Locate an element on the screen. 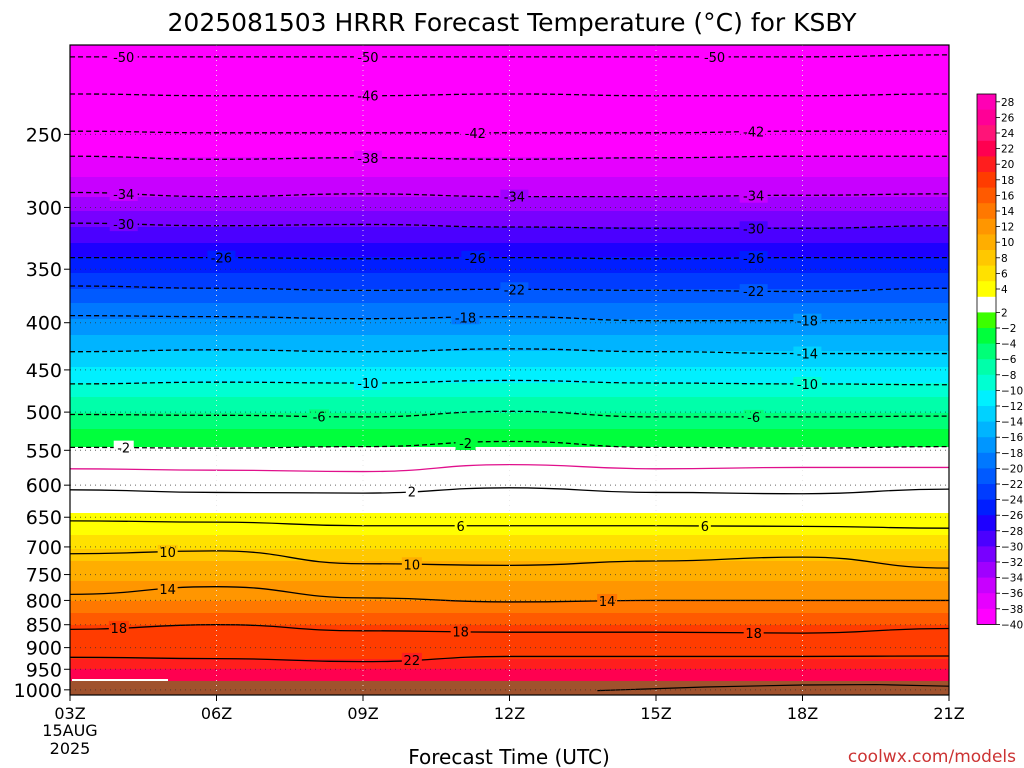 This screenshot has height=768, width=1024. colorbar-tick-label: −36 is located at coordinates (1012, 594).